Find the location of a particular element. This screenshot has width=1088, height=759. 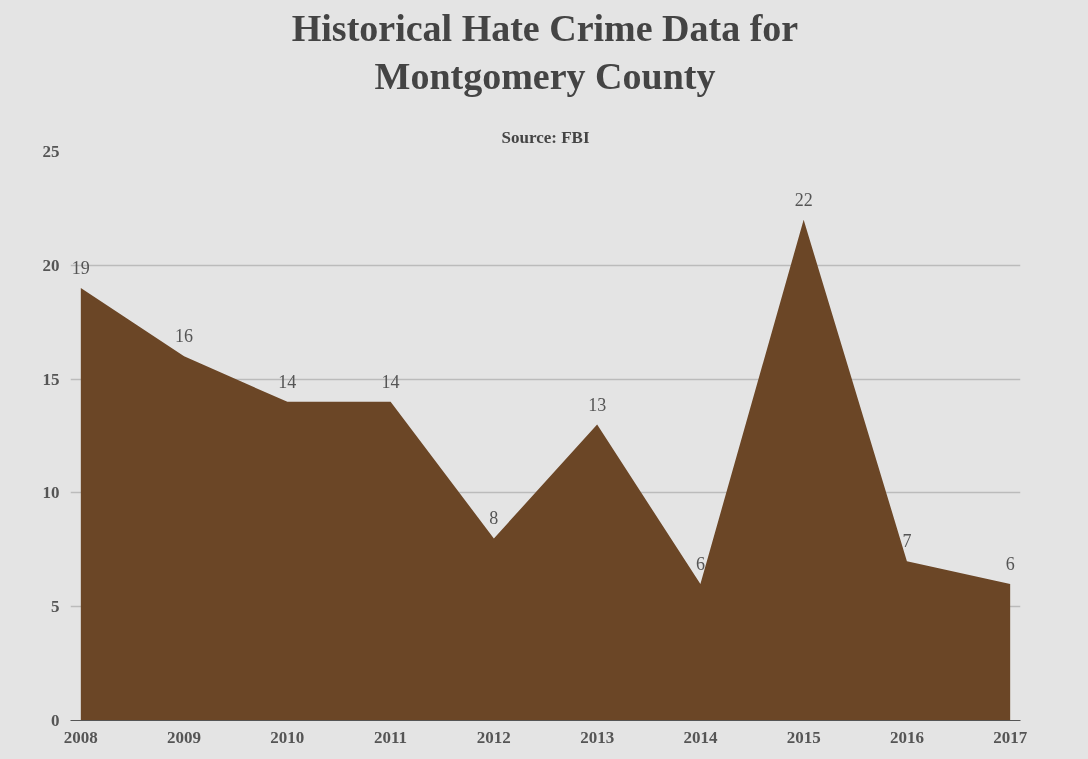

chart-title: Historical Hate Crime Data for Montgomery County is located at coordinates (545, 52).